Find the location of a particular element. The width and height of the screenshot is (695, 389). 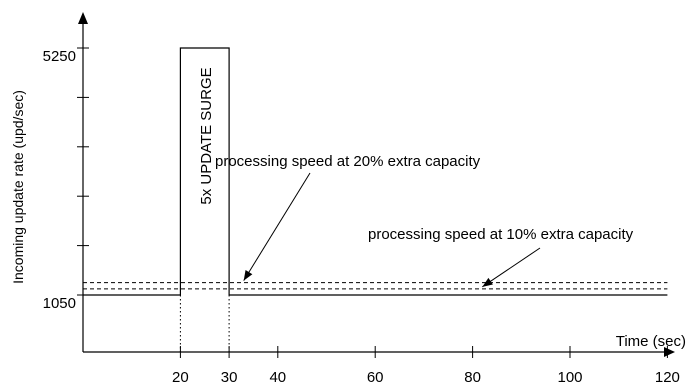

y-axis-title: Incoming update rate (upd/sec) is located at coordinates (18, 187).